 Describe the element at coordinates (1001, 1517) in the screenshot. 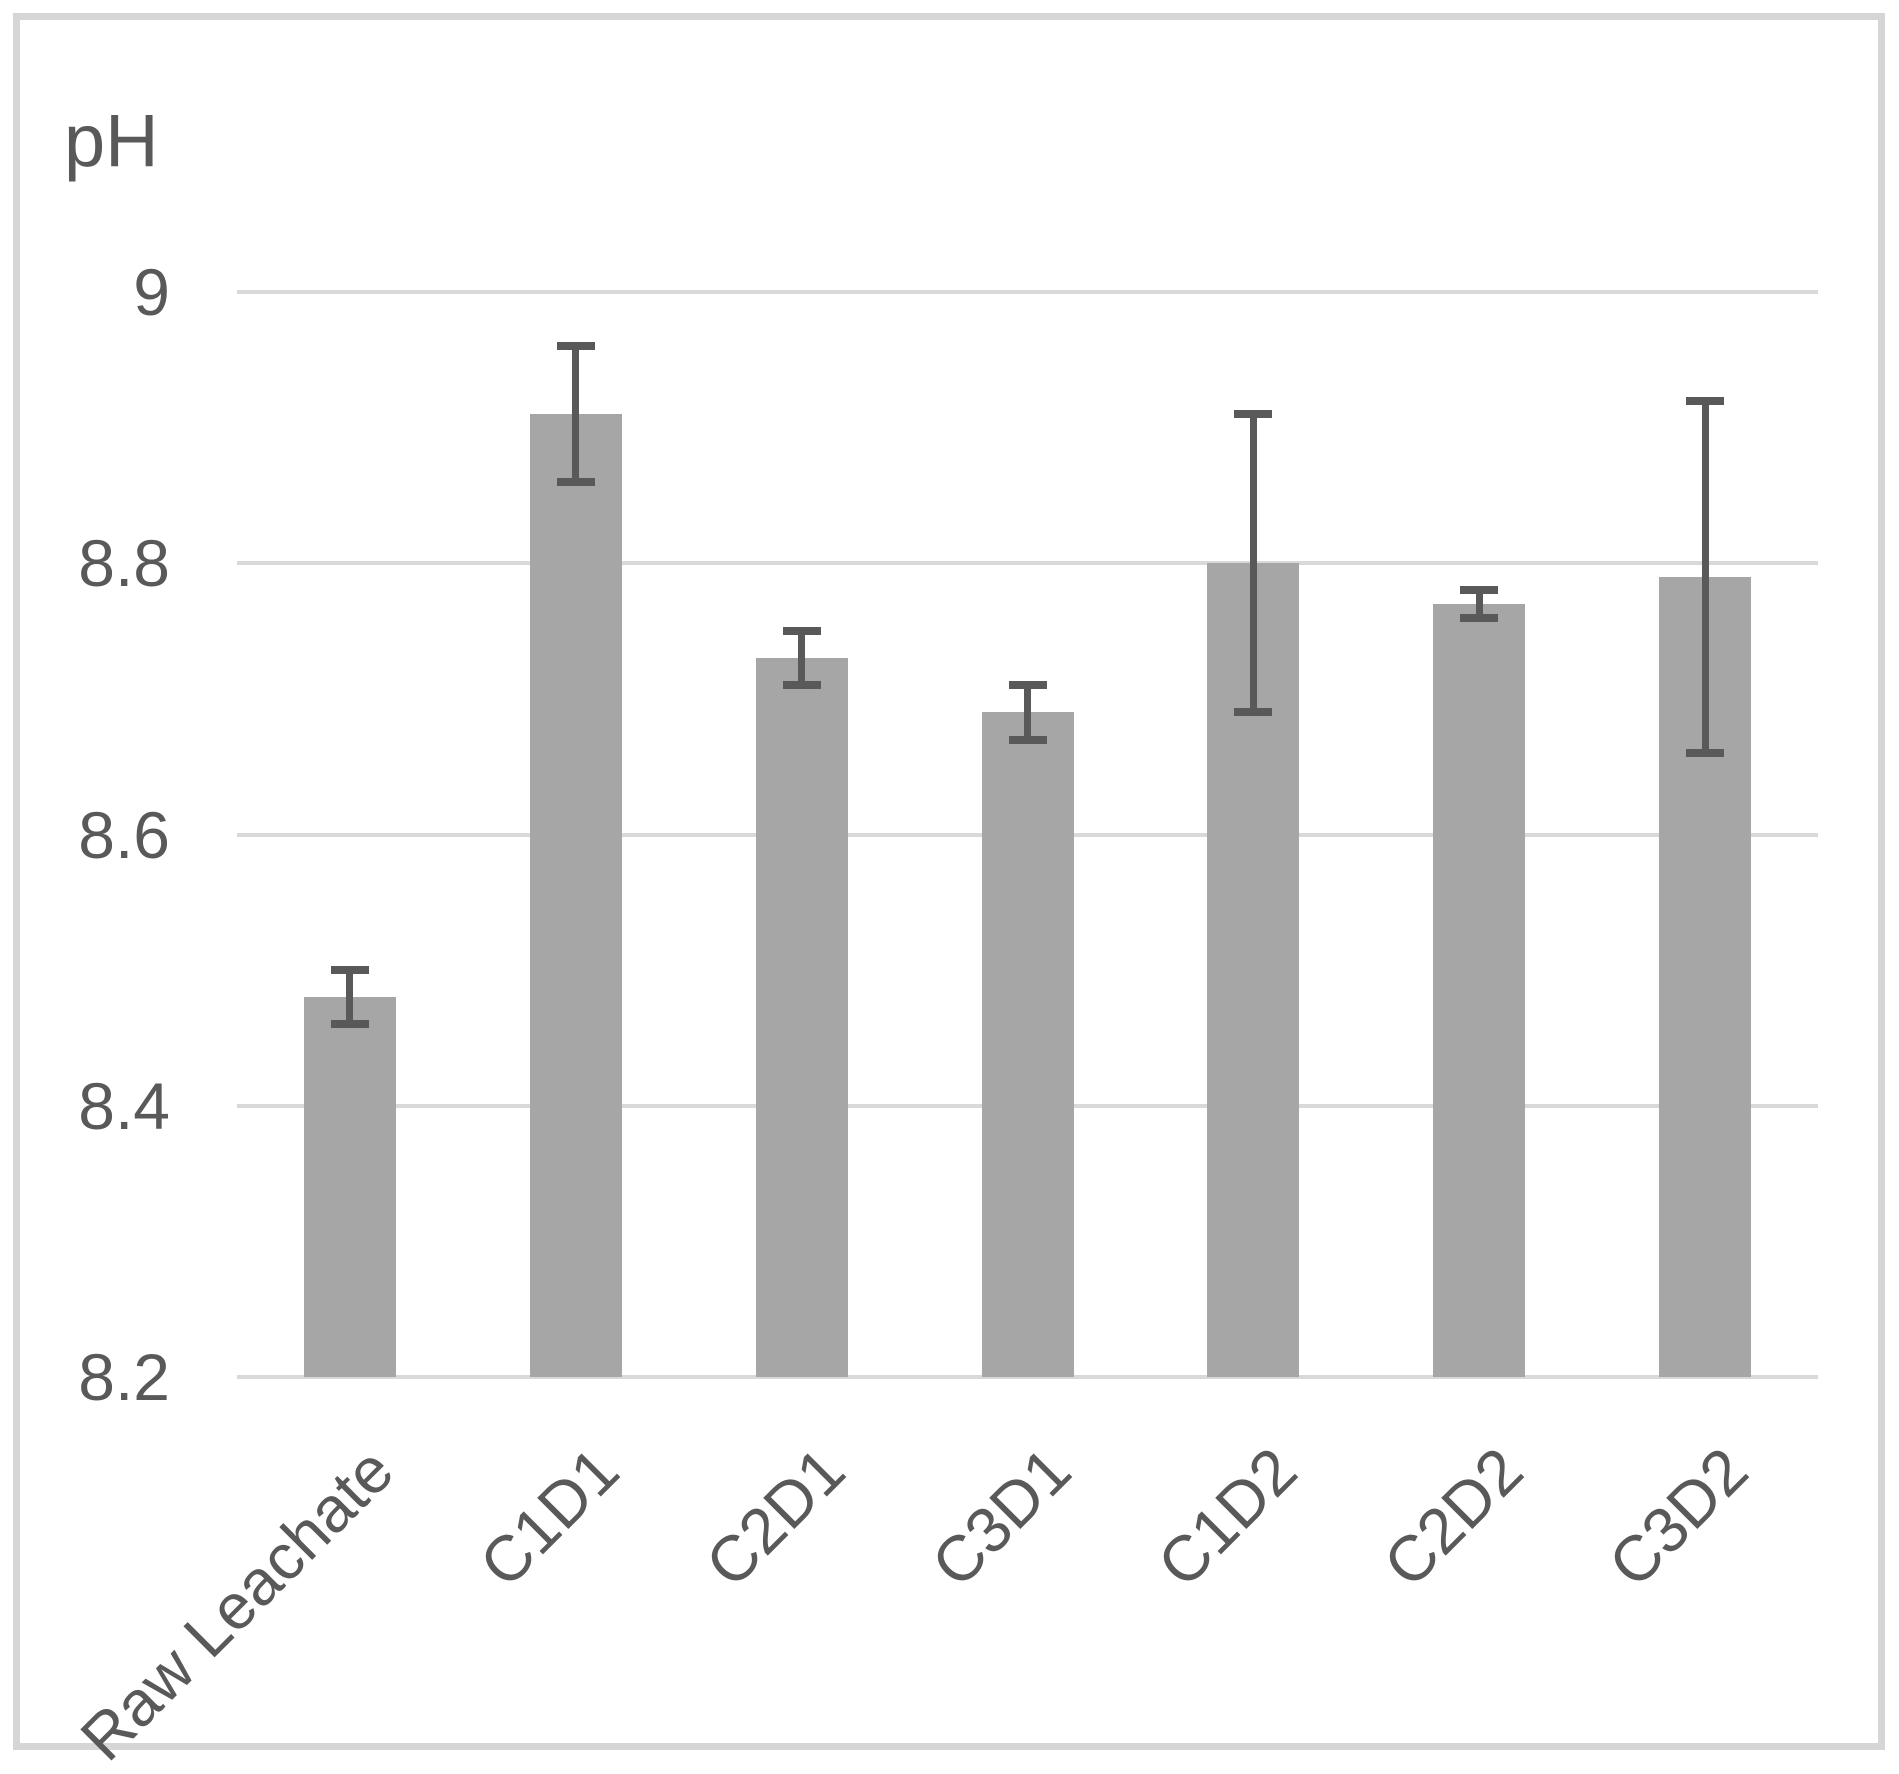

I see `x-tick-label-c3d1: C3D1` at that location.